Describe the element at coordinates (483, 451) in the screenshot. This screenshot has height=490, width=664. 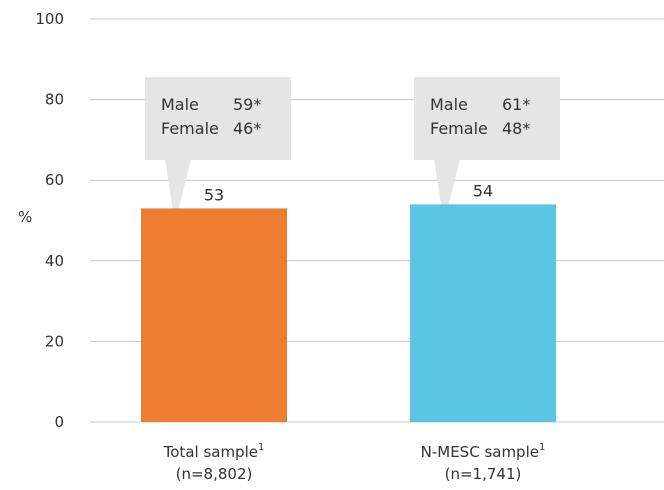
I see `x-category-label: N-MESC sample1` at that location.